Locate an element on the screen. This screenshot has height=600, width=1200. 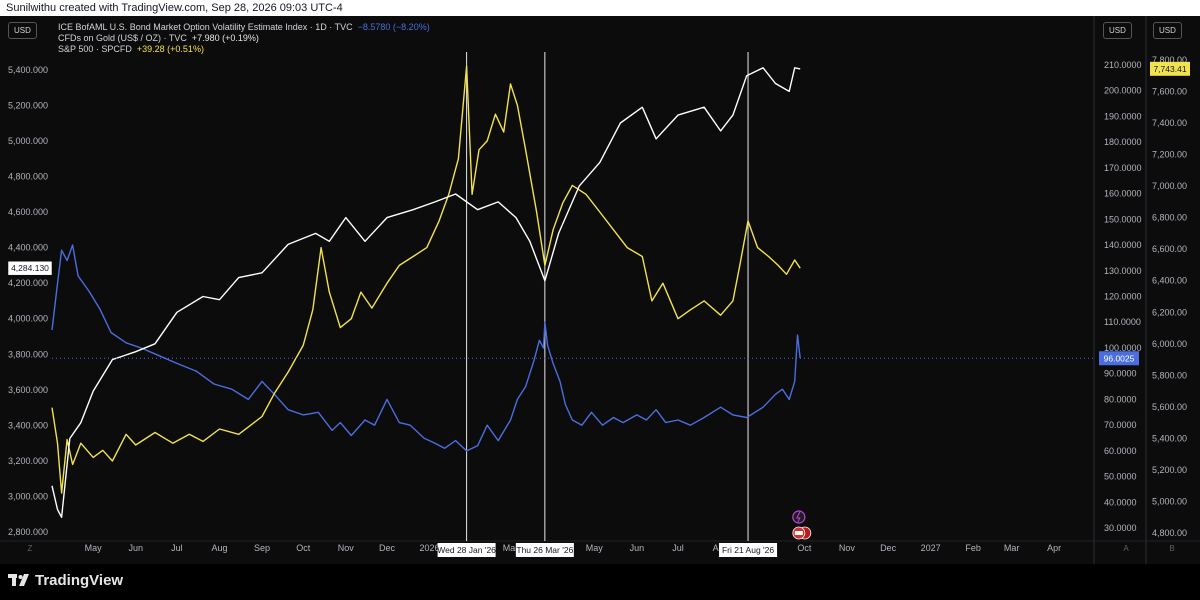
move-axis-tick-label: 80.0000 is located at coordinates (1120, 399).